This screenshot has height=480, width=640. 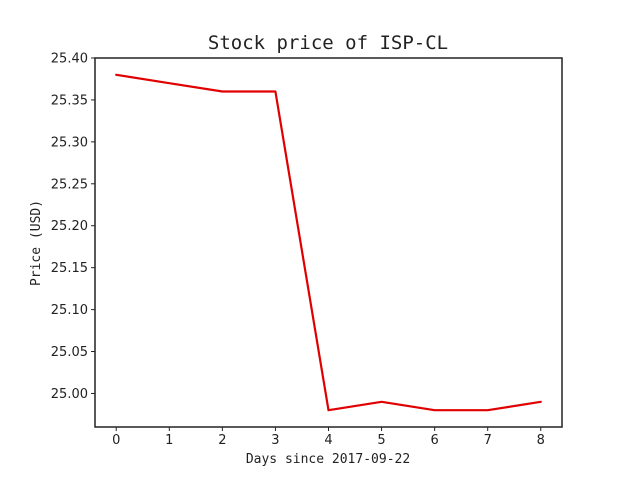 What do you see at coordinates (434, 440) in the screenshot?
I see `x-tick-label: 6` at bounding box center [434, 440].